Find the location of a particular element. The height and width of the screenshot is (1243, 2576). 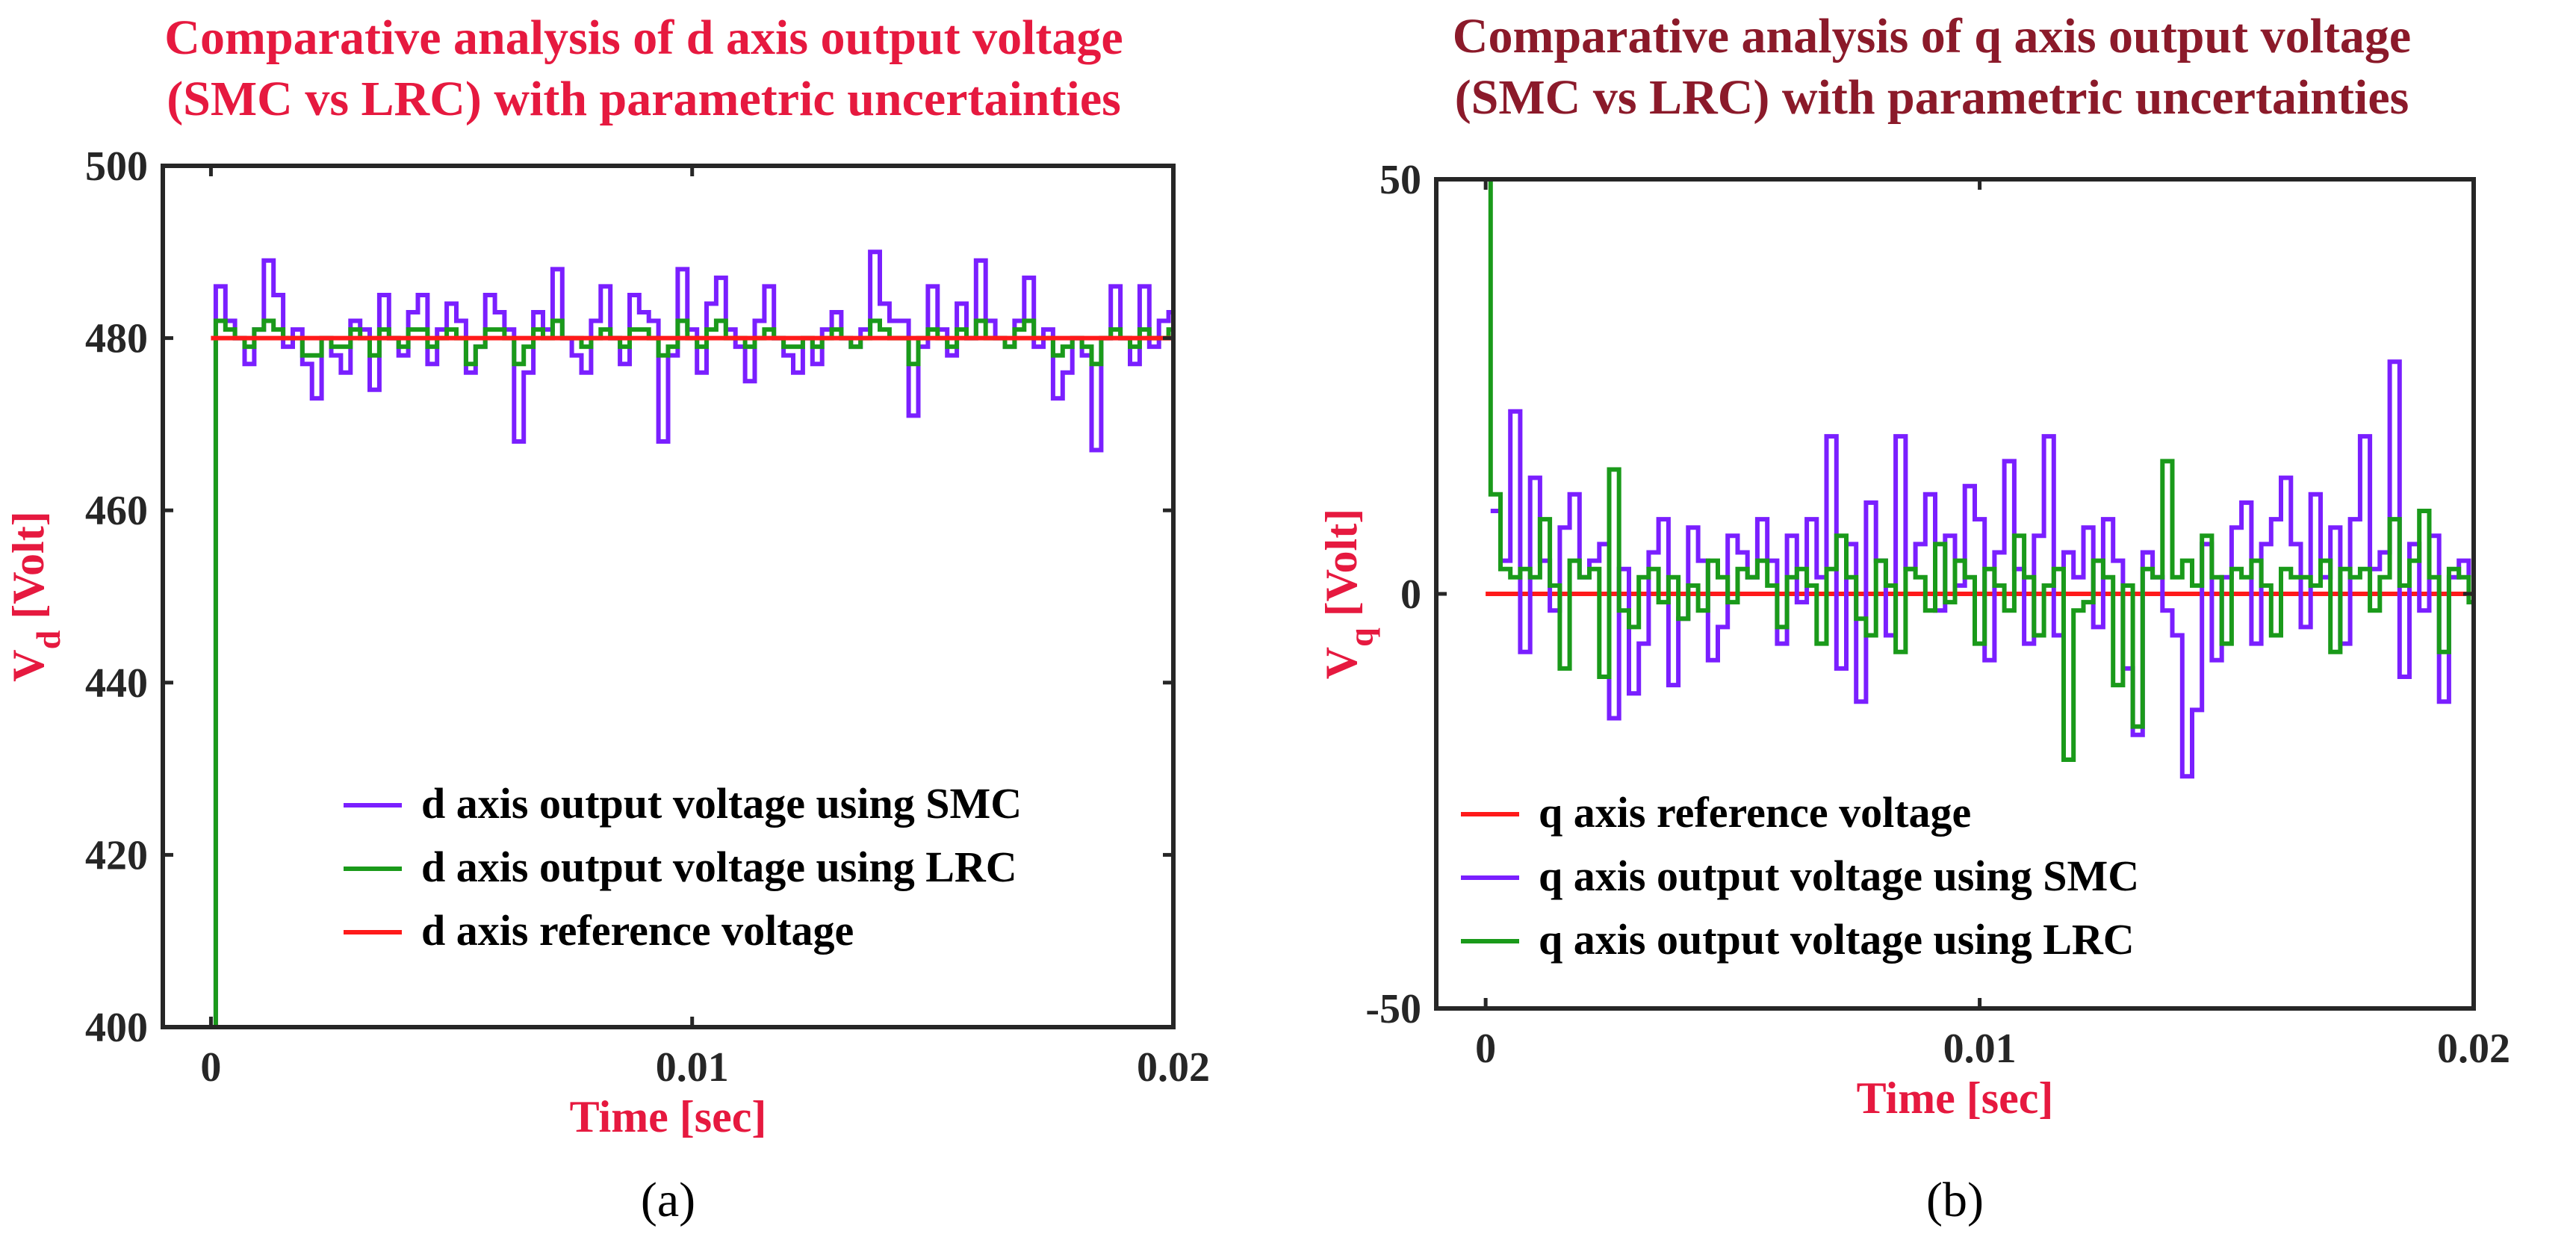

chart-b-ylabel: Vq [Volt] is located at coordinates (1349, 594).